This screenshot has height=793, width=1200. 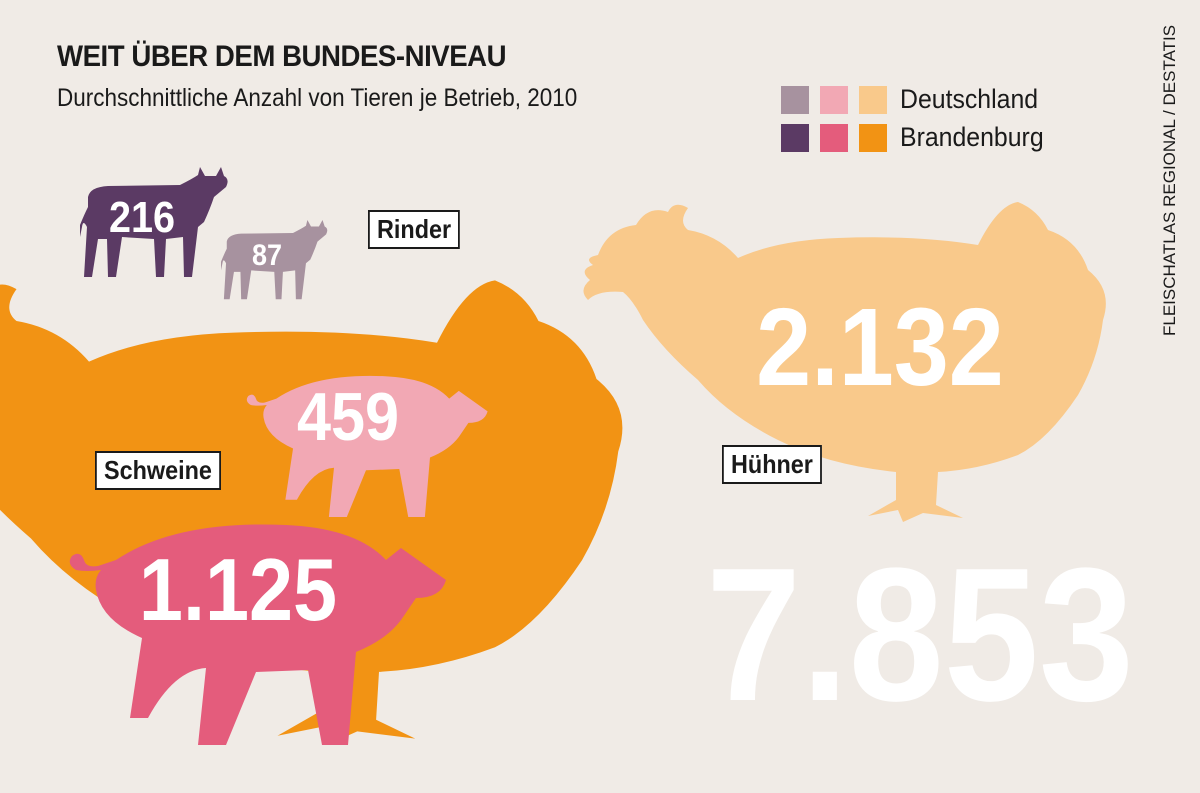 I want to click on legend-brandenburg: Brandenburg, so click(x=918, y=137).